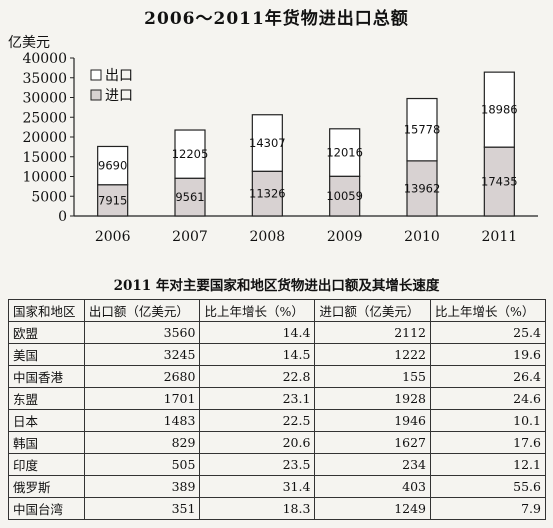 The height and width of the screenshot is (528, 553). I want to click on export-cell: 829, so click(142, 442).